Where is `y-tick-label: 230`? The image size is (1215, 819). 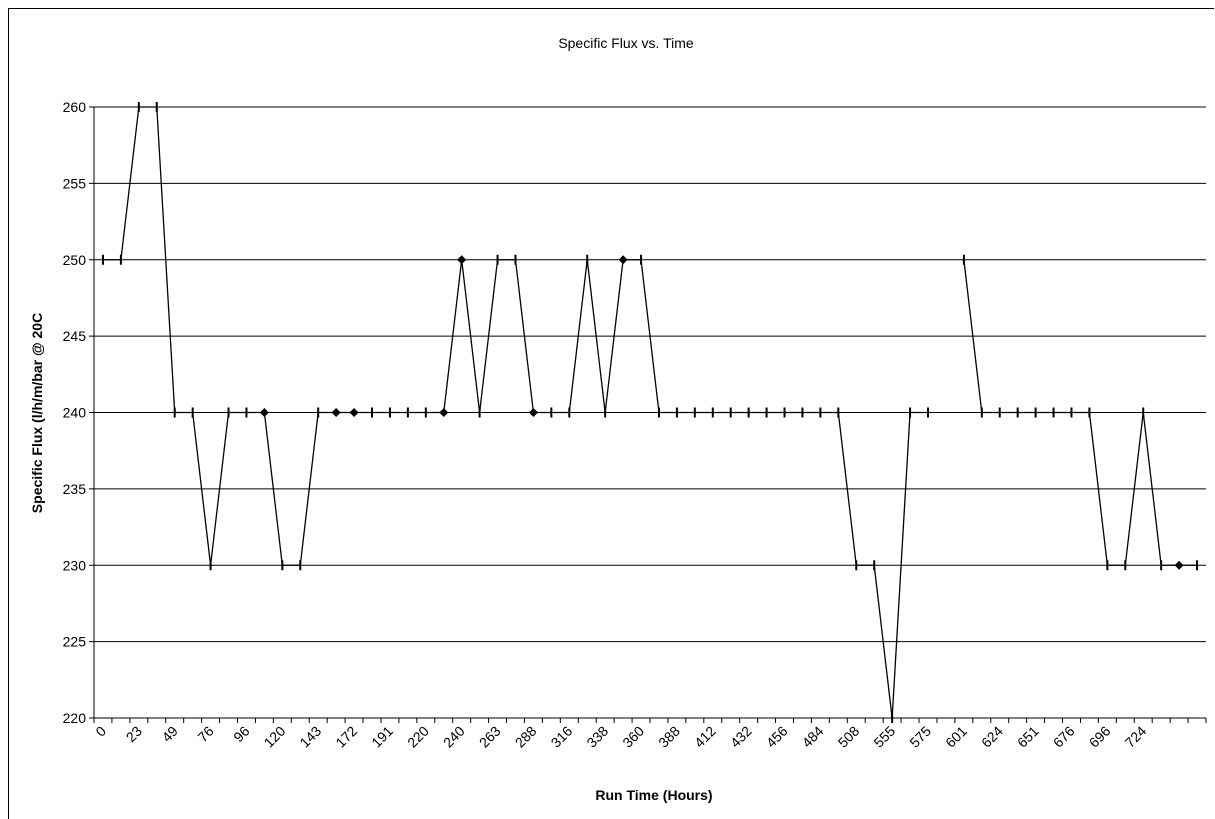 y-tick-label: 230 is located at coordinates (75, 565).